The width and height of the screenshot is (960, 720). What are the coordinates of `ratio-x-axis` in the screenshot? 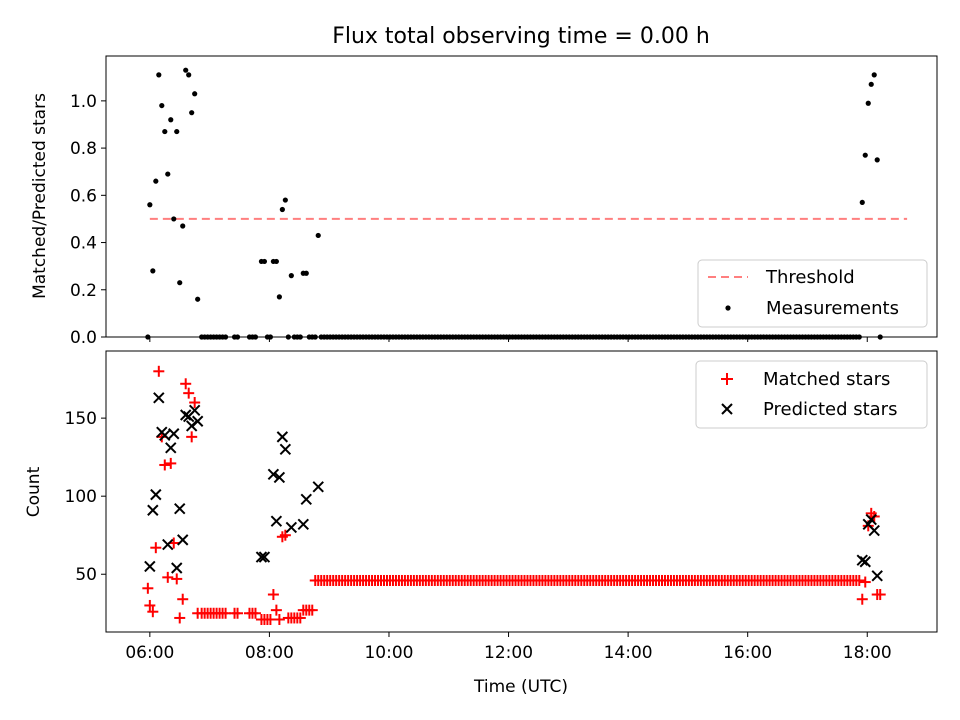 It's located at (508, 339).